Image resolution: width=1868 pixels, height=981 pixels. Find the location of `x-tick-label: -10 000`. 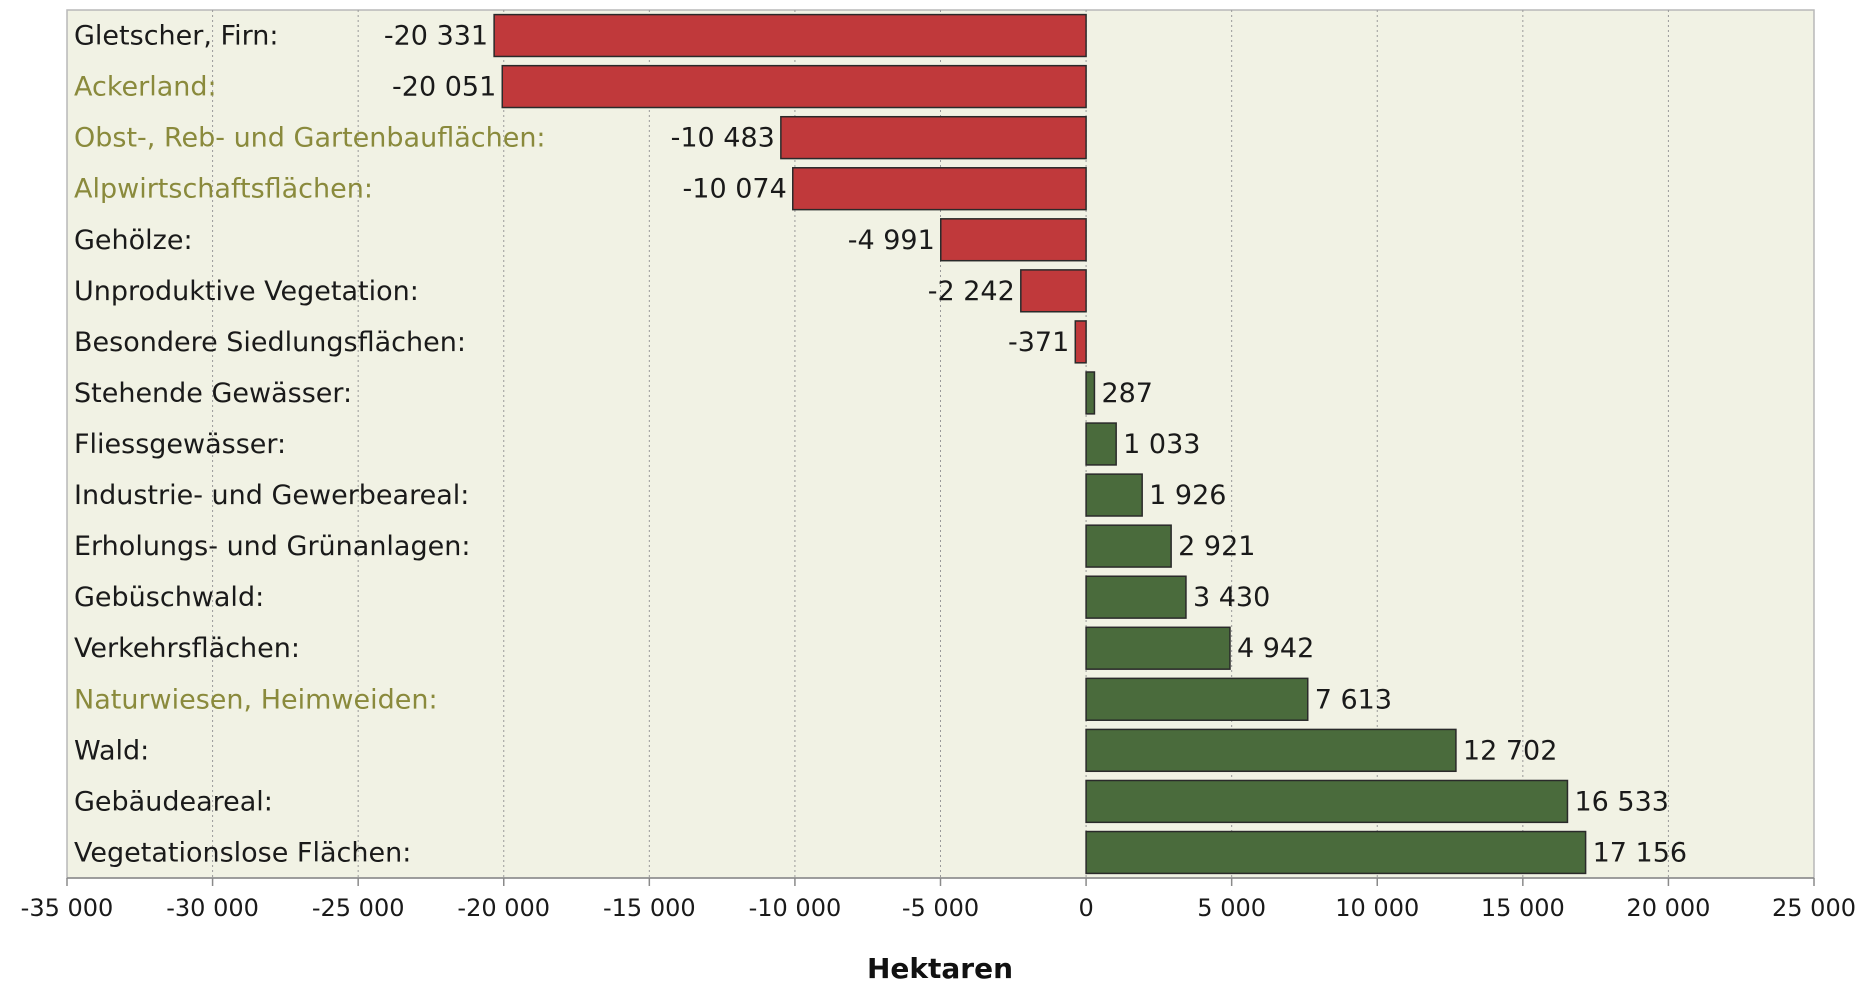

x-tick-label: -10 000 is located at coordinates (795, 908).